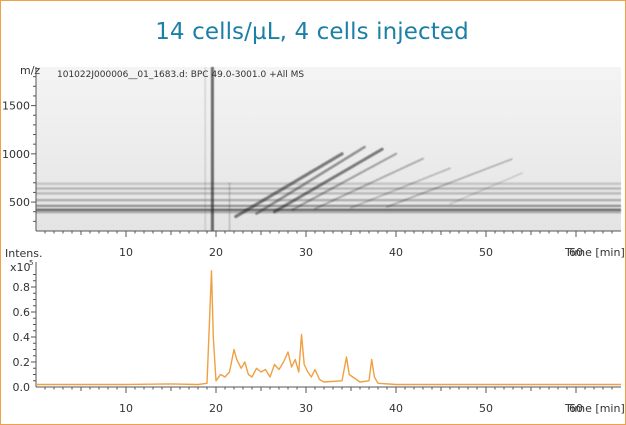 The image size is (626, 425). What do you see at coordinates (22, 387) in the screenshot?
I see `chromatogram-y-tick-label: 0.0` at bounding box center [22, 387].